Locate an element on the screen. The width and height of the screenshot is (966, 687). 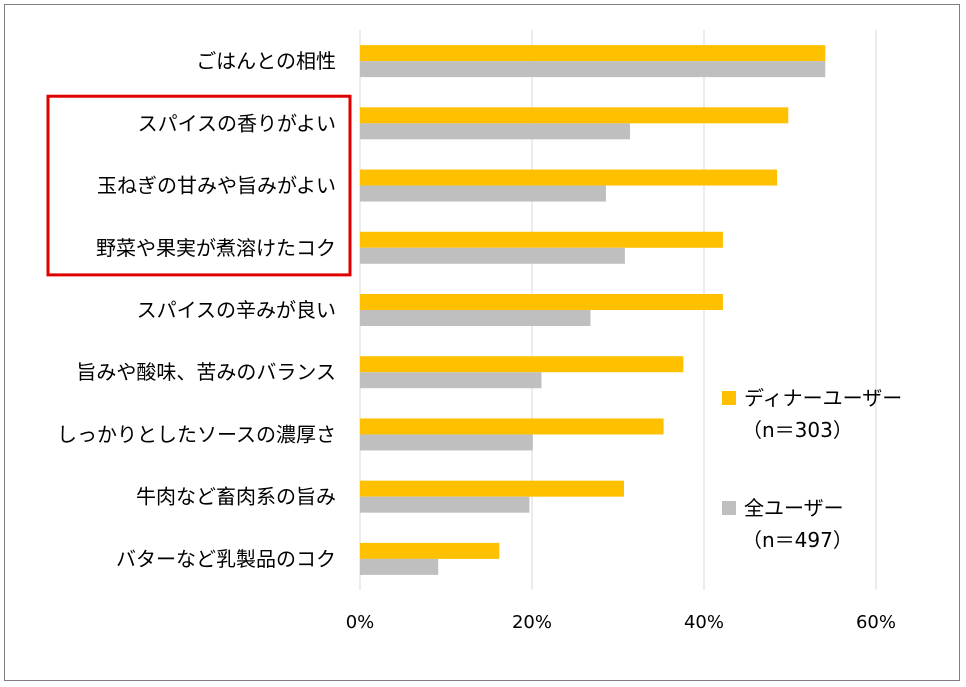
category-label-4: スパイスの辛みが良い is located at coordinates (236, 310).